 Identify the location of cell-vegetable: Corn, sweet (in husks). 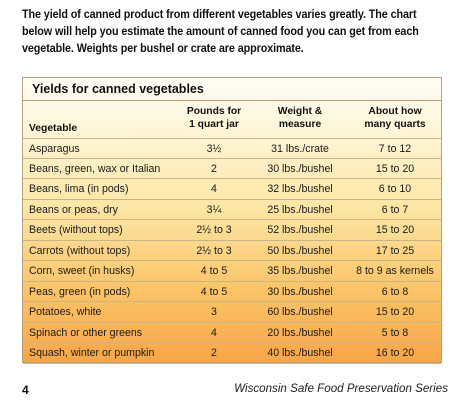
(82, 271).